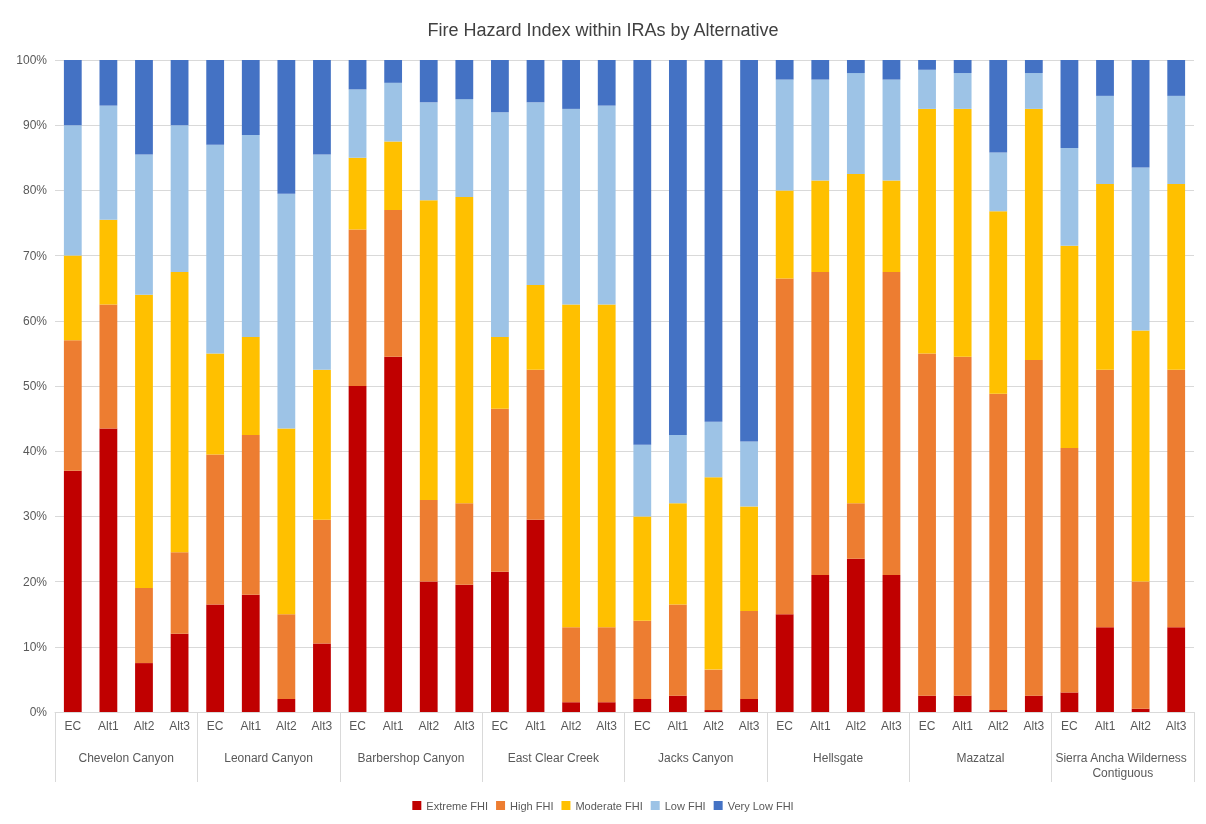  Describe the element at coordinates (553, 757) in the screenshot. I see `text: East Clear Creek` at that location.